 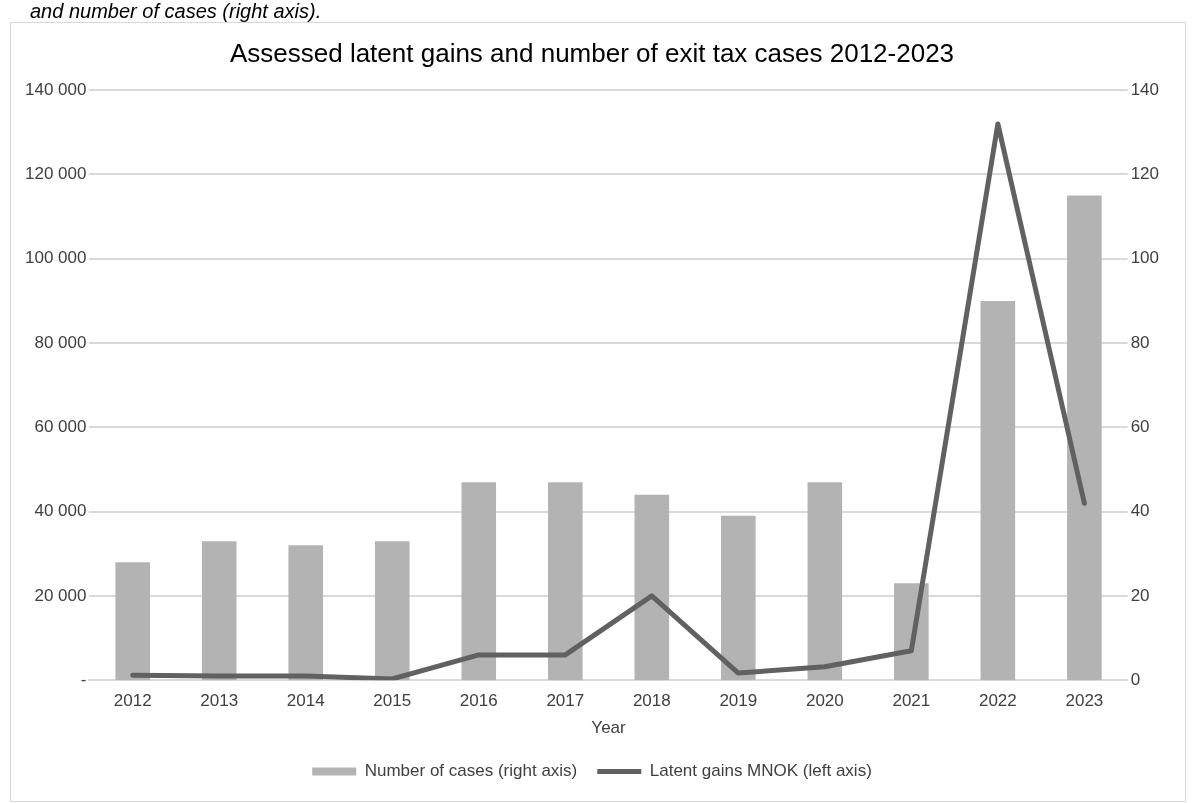 I want to click on y-tick-label: 40 000, so click(x=60, y=511).